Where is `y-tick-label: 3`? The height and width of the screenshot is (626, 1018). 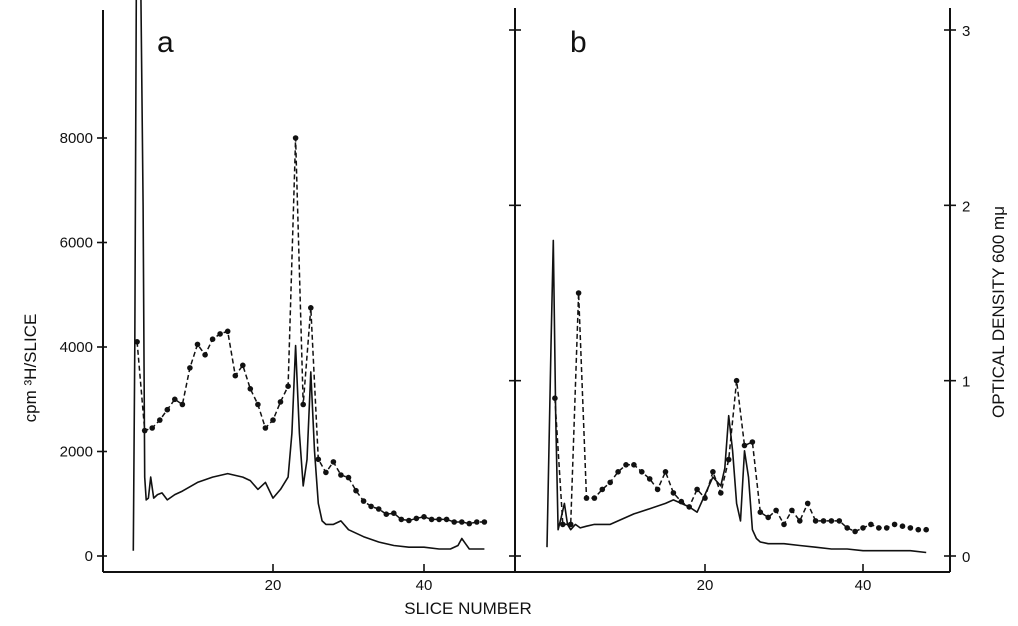 y-tick-label: 3 is located at coordinates (966, 31).